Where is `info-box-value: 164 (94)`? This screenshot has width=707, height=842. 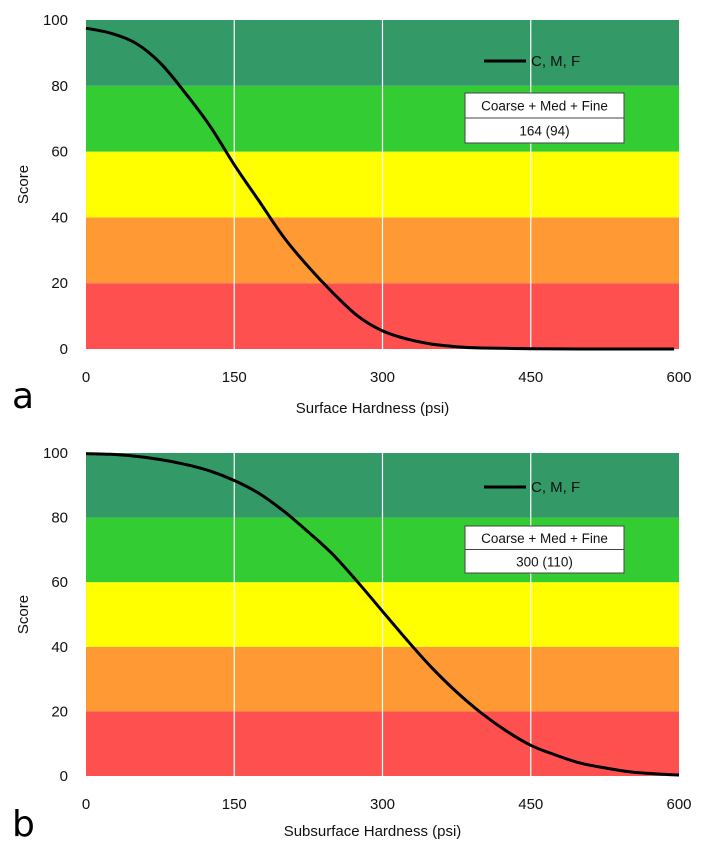 info-box-value: 164 (94) is located at coordinates (544, 131).